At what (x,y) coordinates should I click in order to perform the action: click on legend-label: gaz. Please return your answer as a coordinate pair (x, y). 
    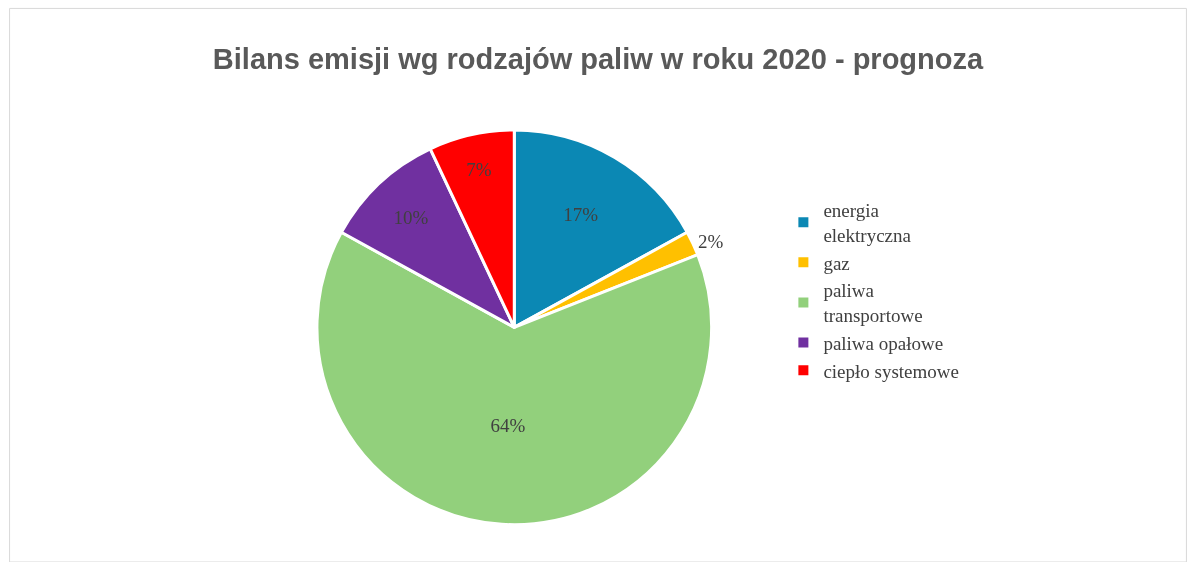
    Looking at the image, I should click on (836, 263).